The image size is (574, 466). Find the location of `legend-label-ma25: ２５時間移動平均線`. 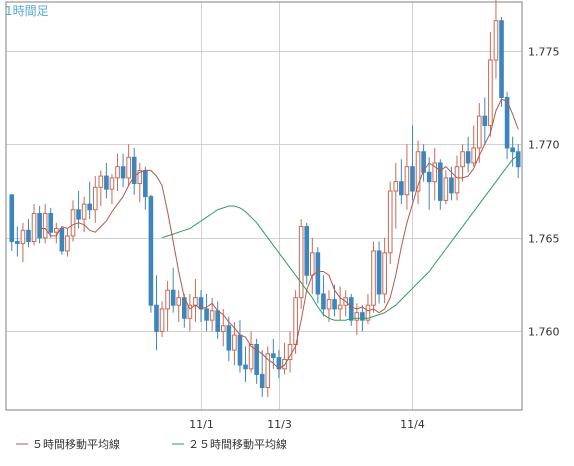

legend-label-ma25: ２５時間移動平均線 is located at coordinates (237, 444).